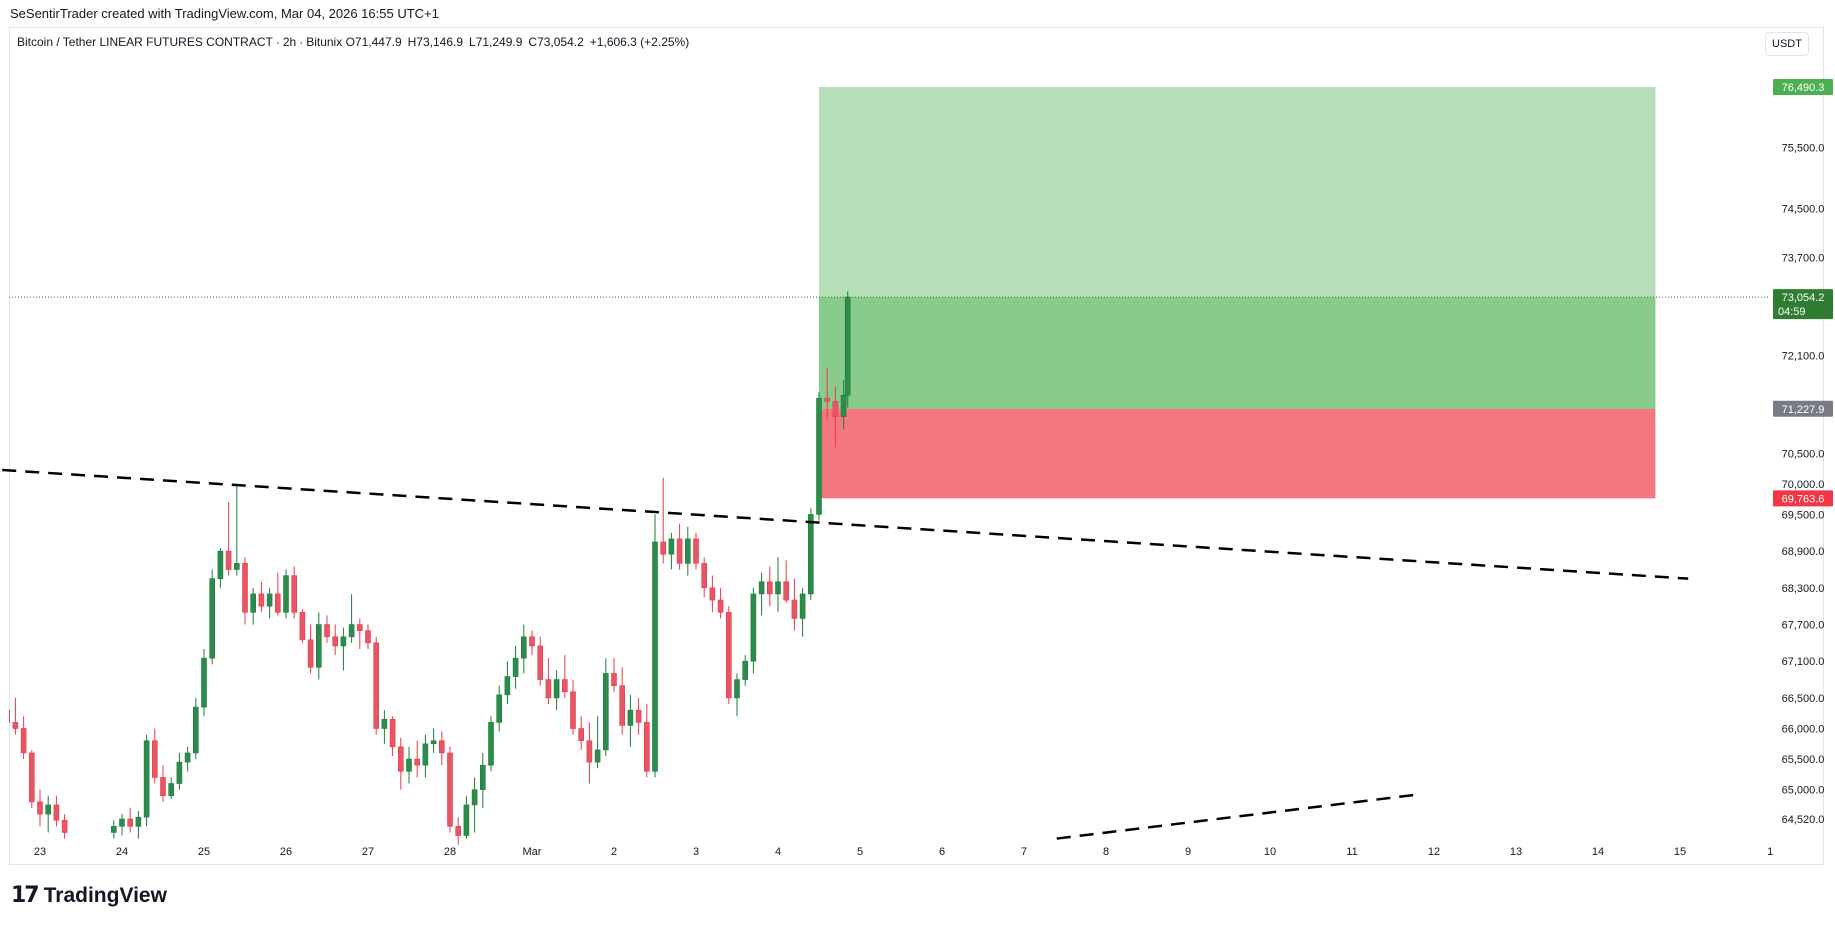 The width and height of the screenshot is (1835, 925). I want to click on last-price-label: 73,054.2 04:59, so click(1803, 304).